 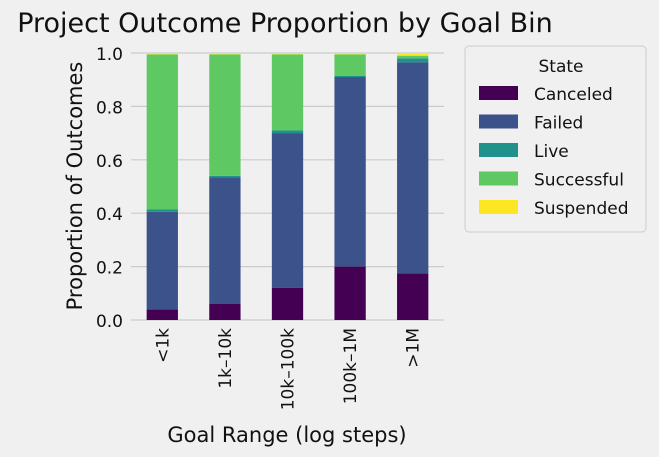 I want to click on x-tick-label: >1M, so click(x=414, y=348).